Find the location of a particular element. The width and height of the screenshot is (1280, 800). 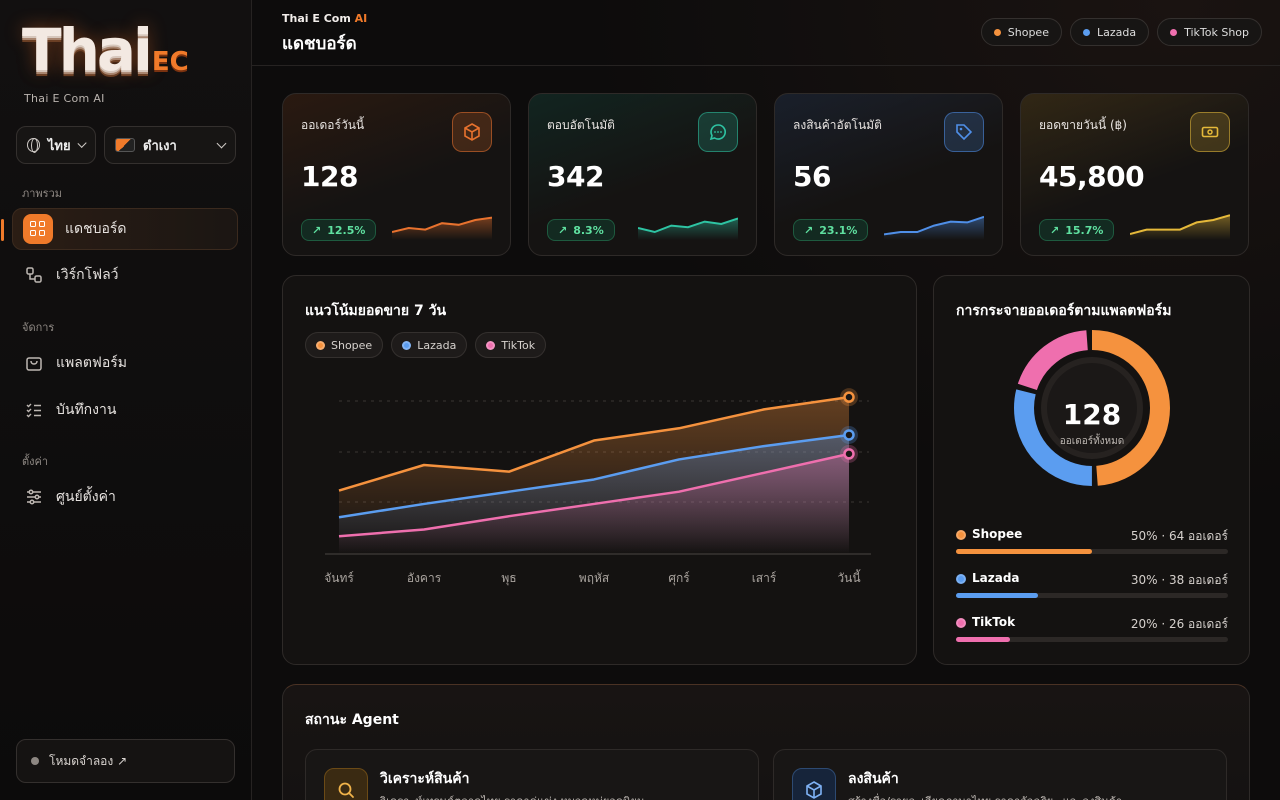

platform-chip: Shopee is located at coordinates (1021, 32).